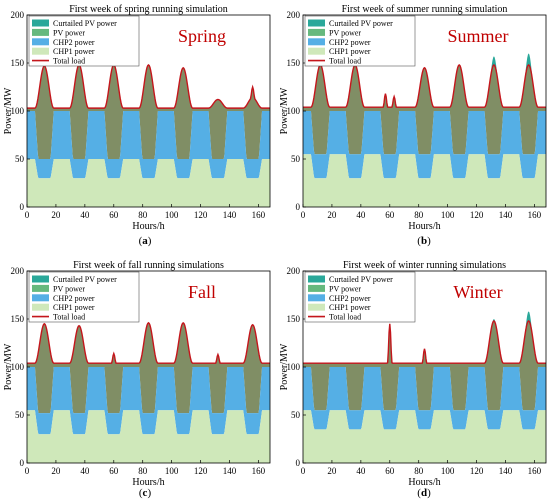 This screenshot has height=504, width=550. I want to click on season-label: Spring, so click(202, 36).